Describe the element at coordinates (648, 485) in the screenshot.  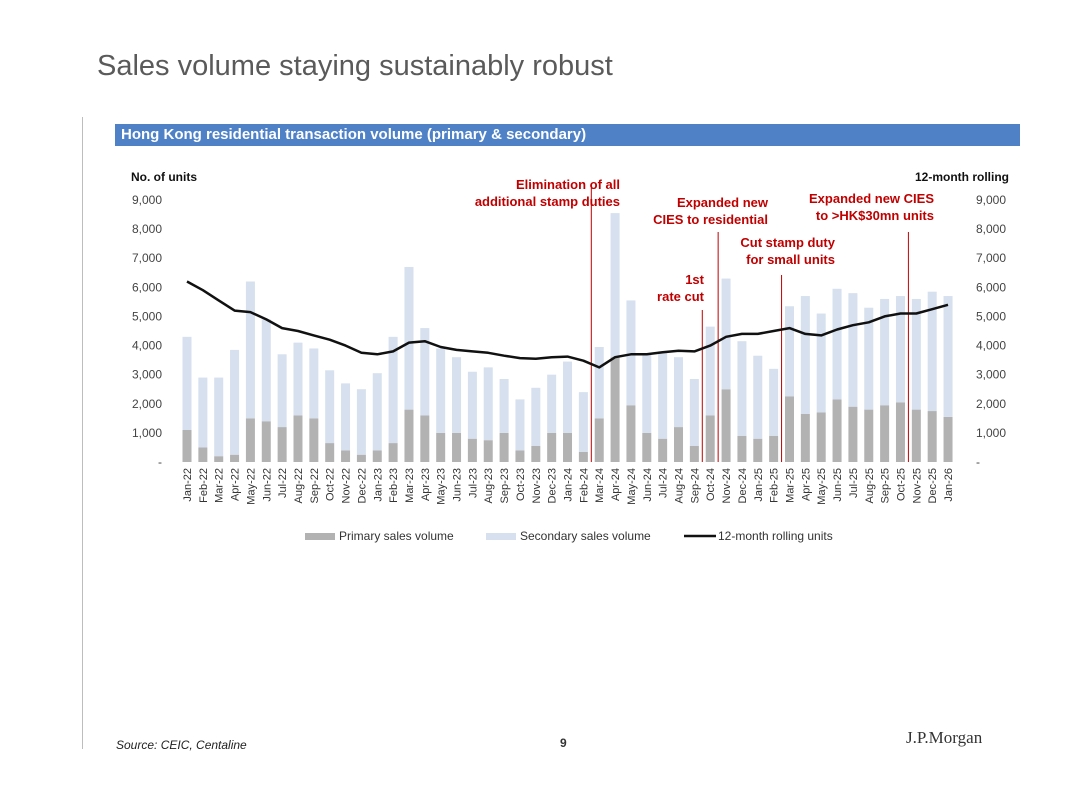
I see `x-tick-label: Jun-24` at that location.